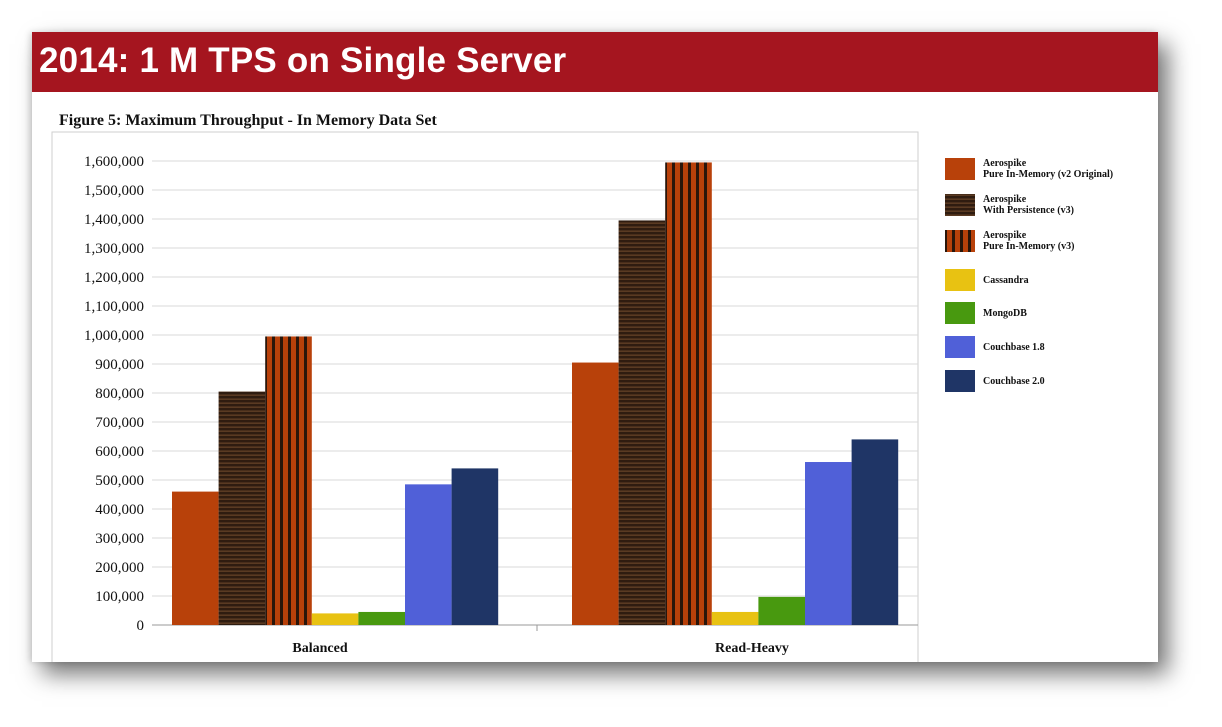 The height and width of the screenshot is (727, 1222). I want to click on y-tick-label: 400,000, so click(119, 510).